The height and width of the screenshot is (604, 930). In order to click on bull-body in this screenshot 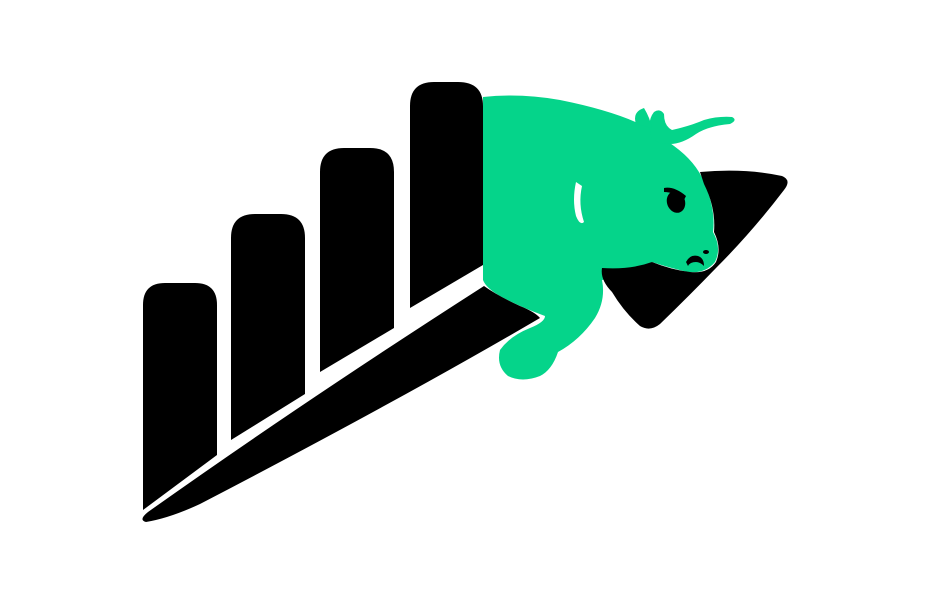, I will do `click(601, 237)`.